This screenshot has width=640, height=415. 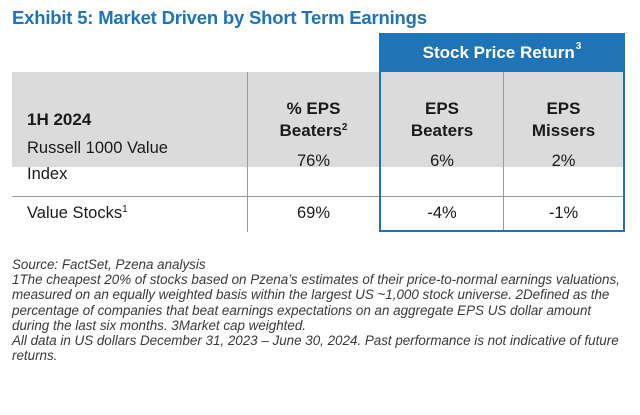 I want to click on pct-eps-beaters-header: % EPS Beaters2, so click(x=313, y=119).